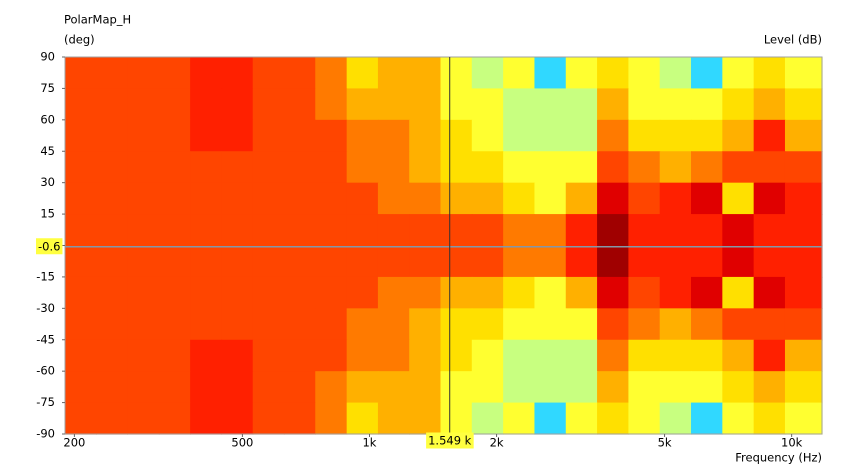 The height and width of the screenshot is (469, 848). Describe the element at coordinates (47, 182) in the screenshot. I see `y-tick-label: 30` at that location.